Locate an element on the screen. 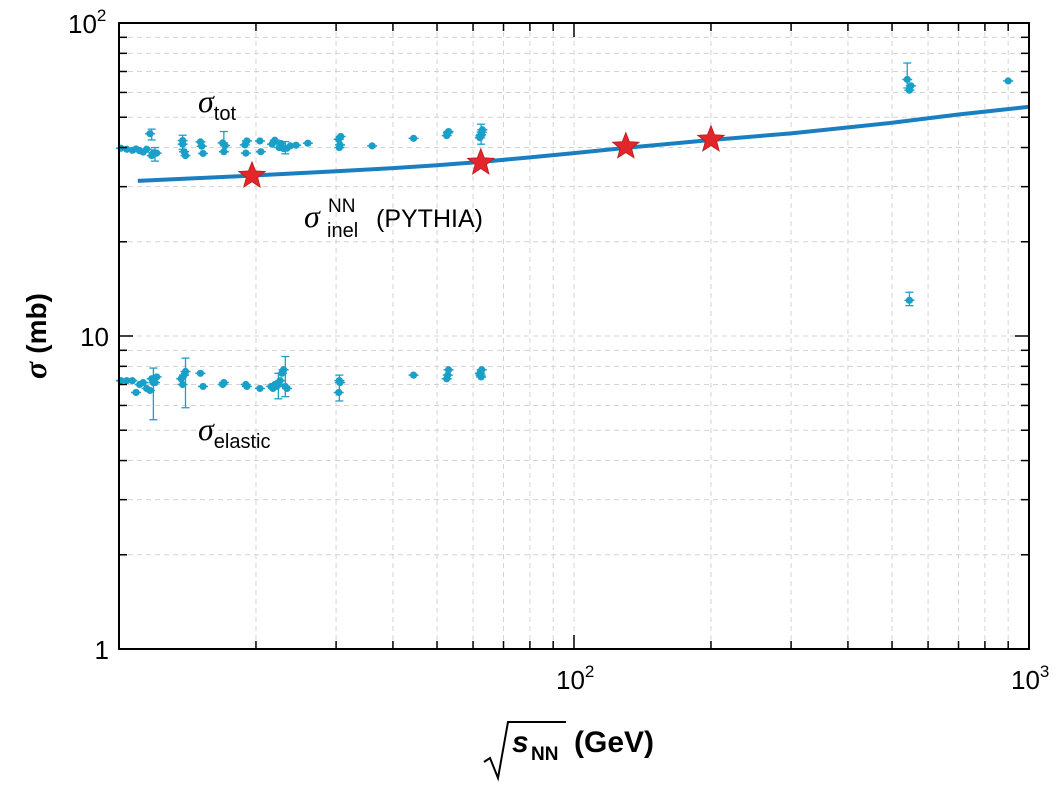 This screenshot has width=1060, height=803. y-axis-unit: (mb) is located at coordinates (36, 323).